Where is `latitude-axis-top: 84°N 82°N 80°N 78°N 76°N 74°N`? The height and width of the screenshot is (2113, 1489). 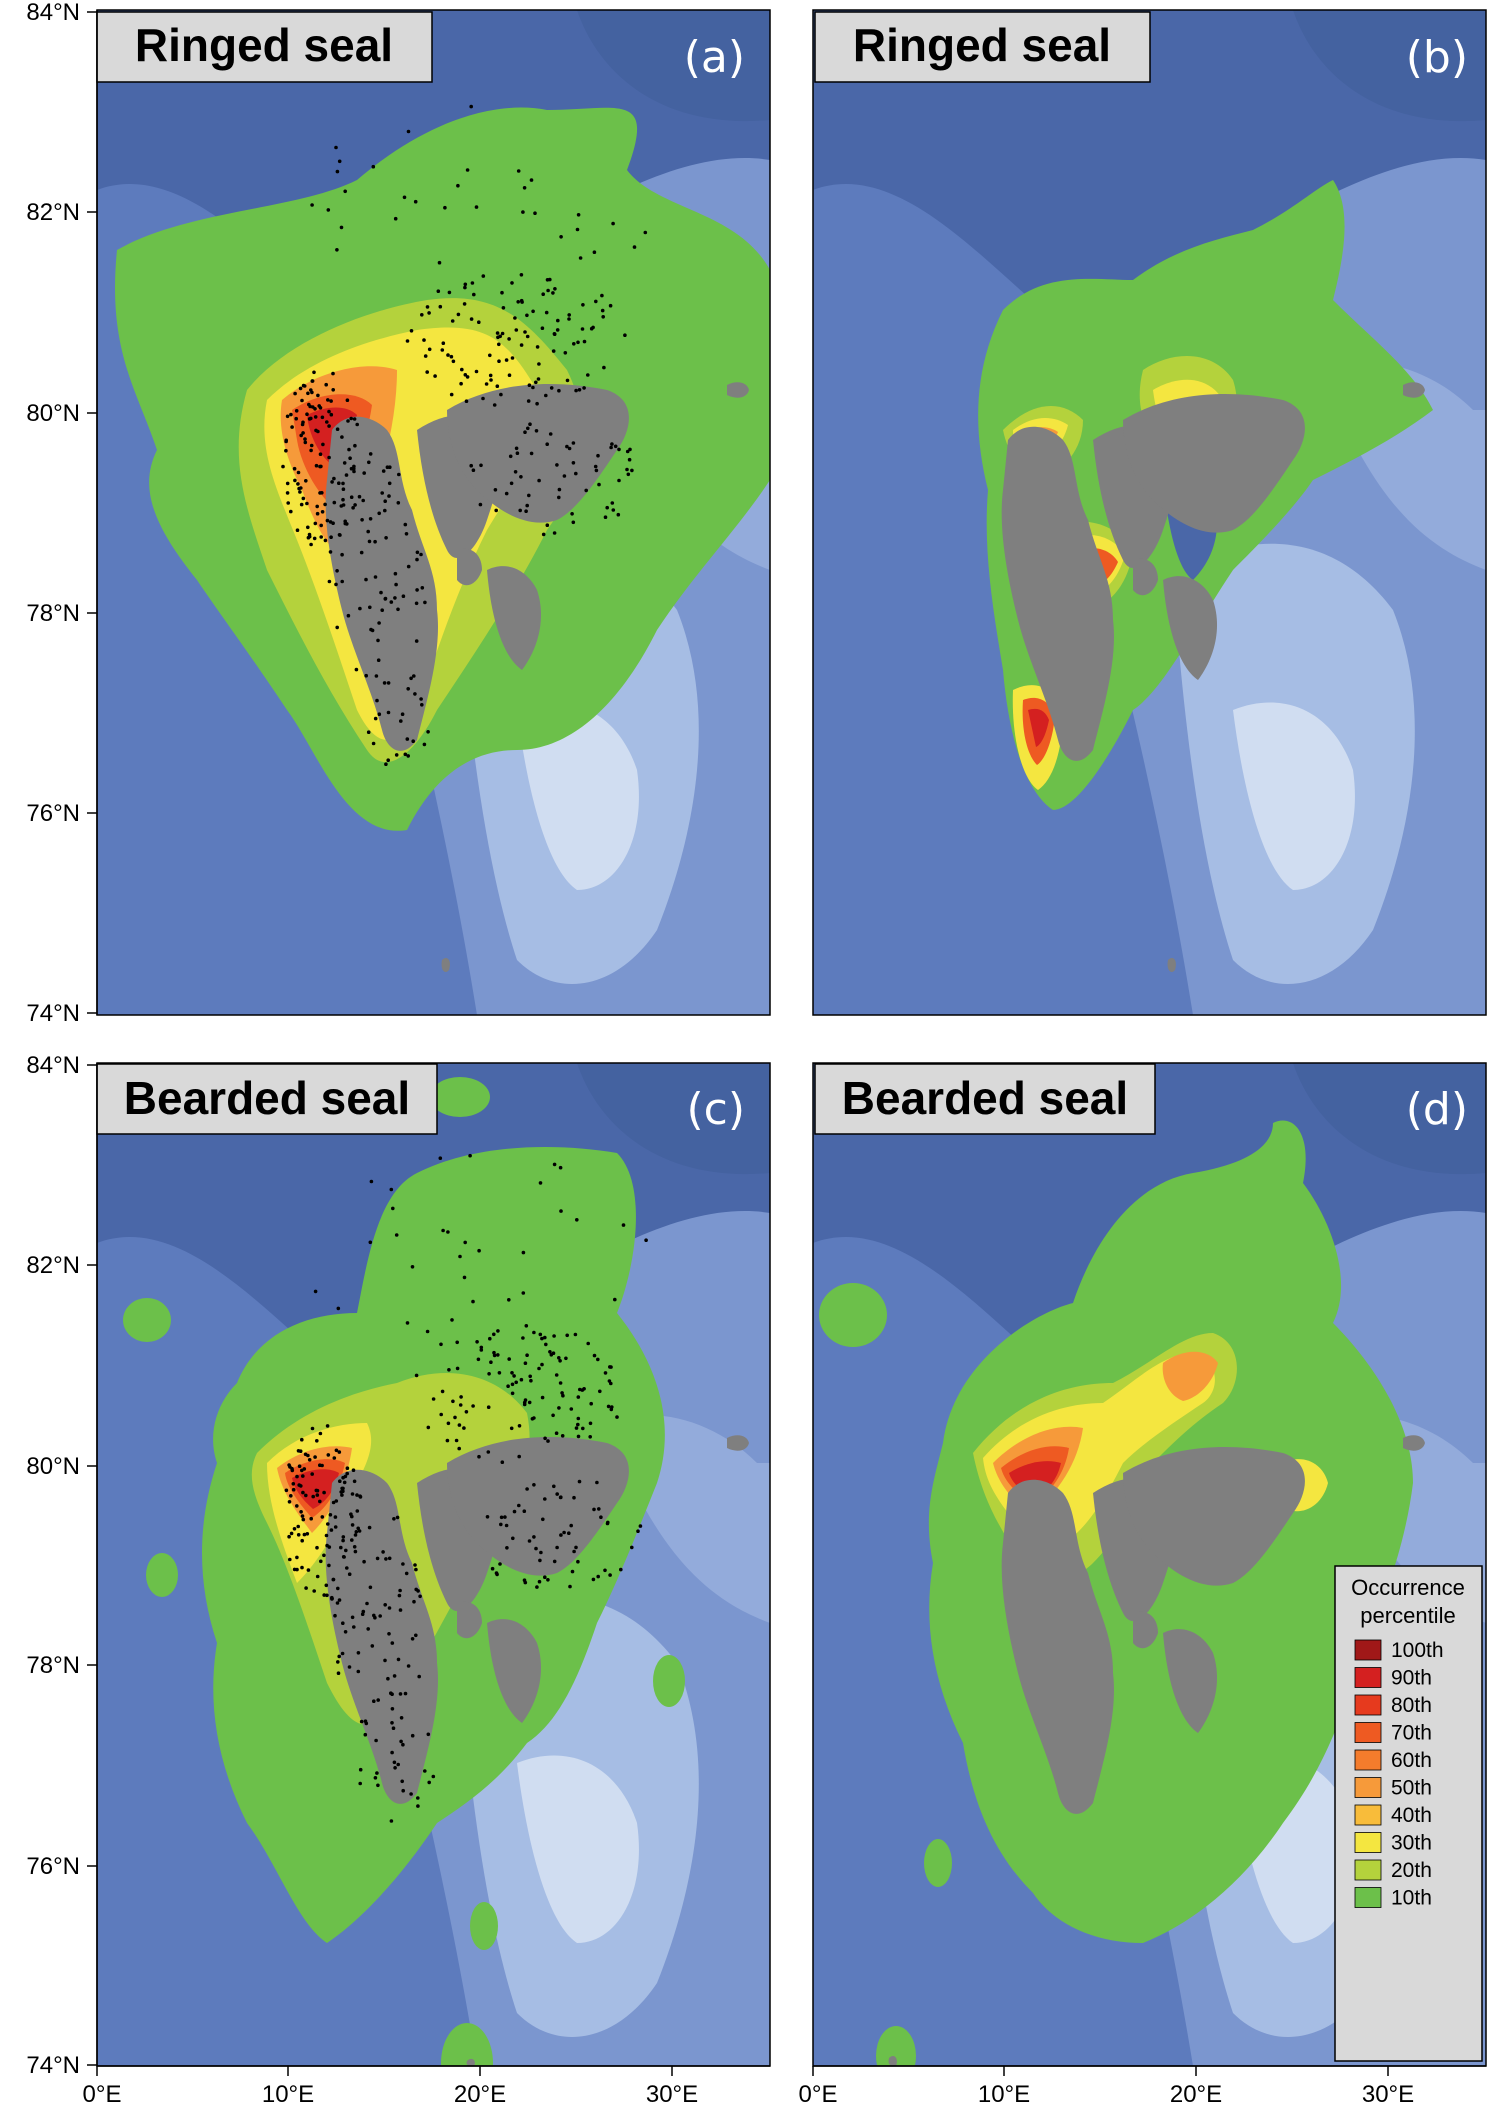 latitude-axis-top: 84°N 82°N 80°N 78°N 76°N 74°N is located at coordinates (62, 513).